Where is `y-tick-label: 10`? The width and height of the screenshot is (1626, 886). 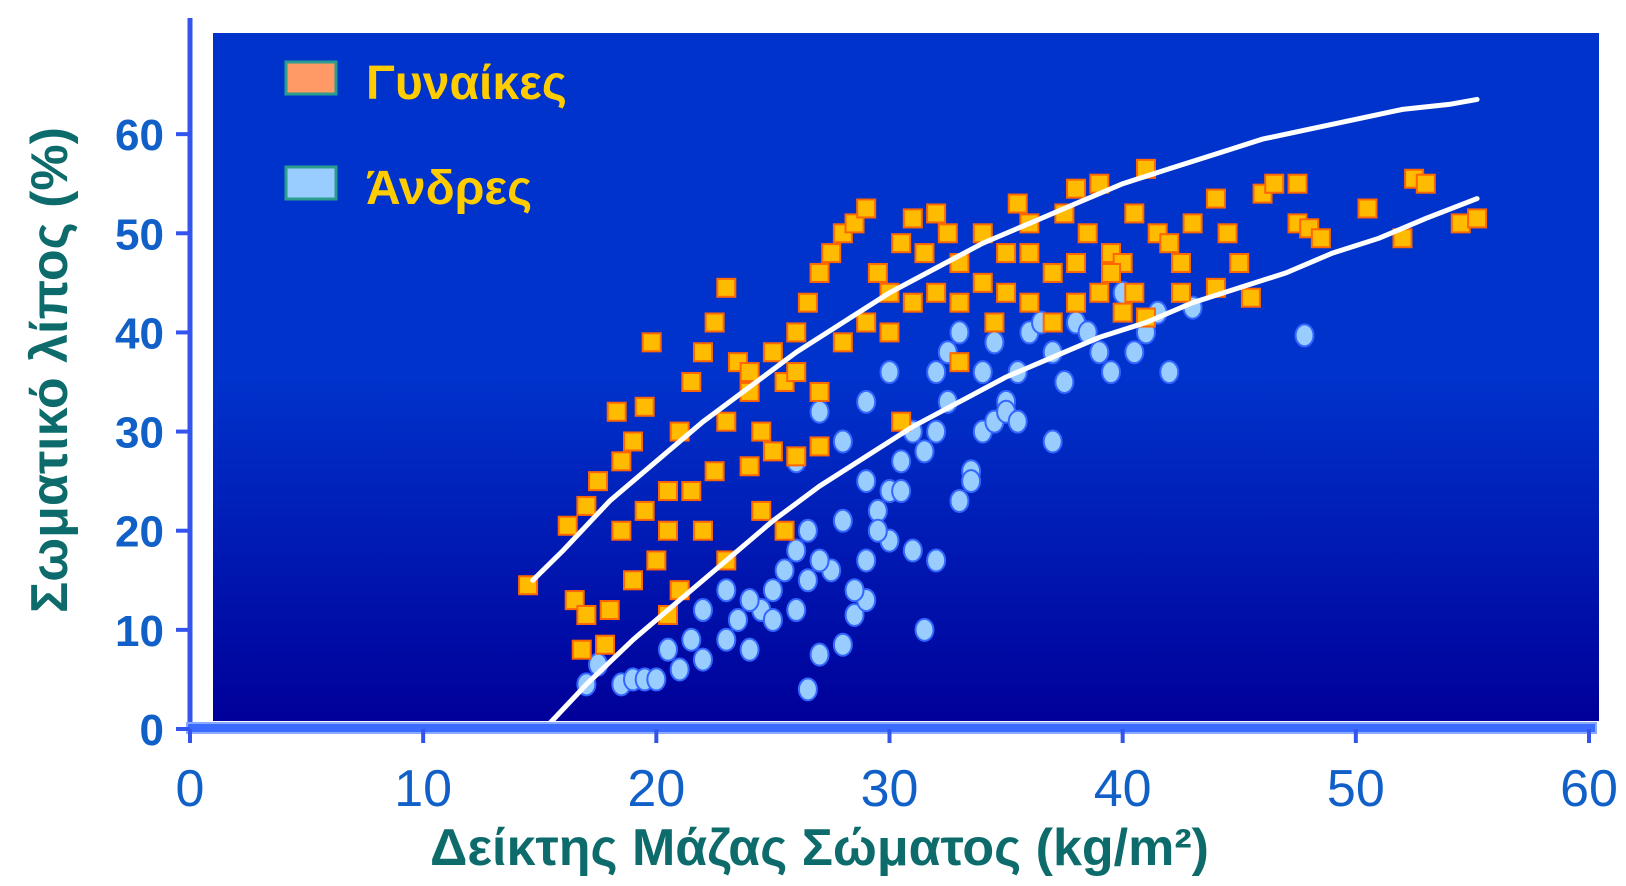
y-tick-label: 10 is located at coordinates (139, 631).